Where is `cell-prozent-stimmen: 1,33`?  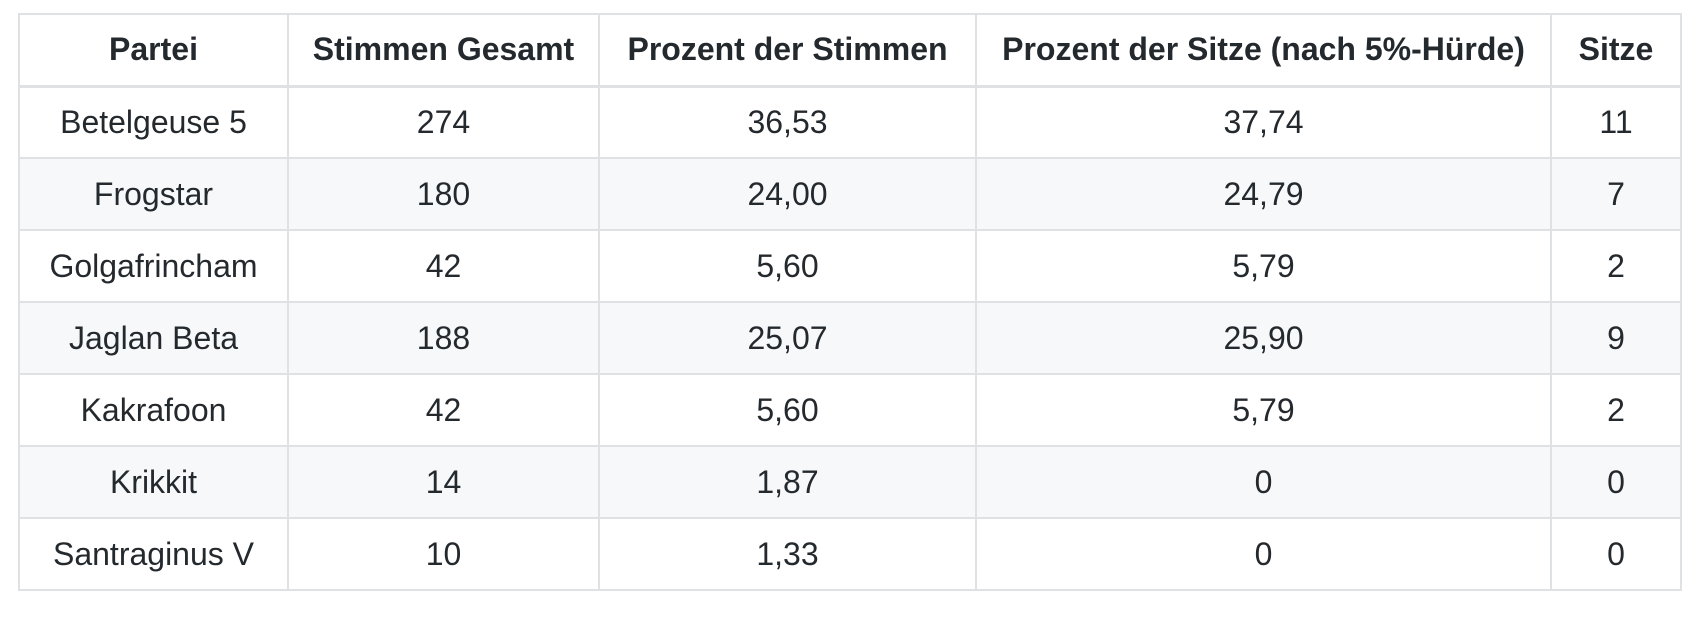 cell-prozent-stimmen: 1,33 is located at coordinates (787, 554).